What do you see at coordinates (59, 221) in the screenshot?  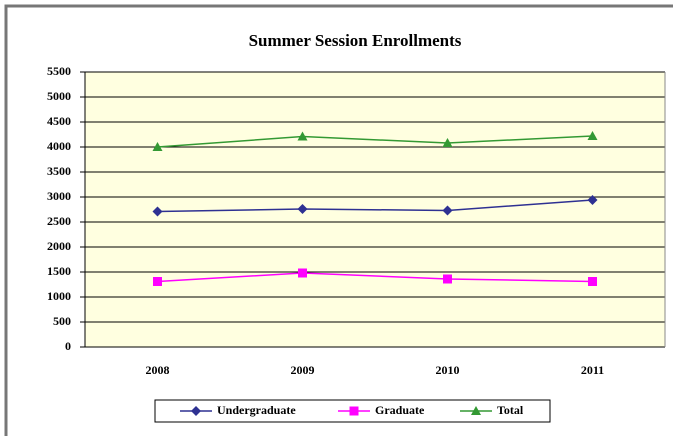 I see `y-tick-label: 2500` at bounding box center [59, 221].